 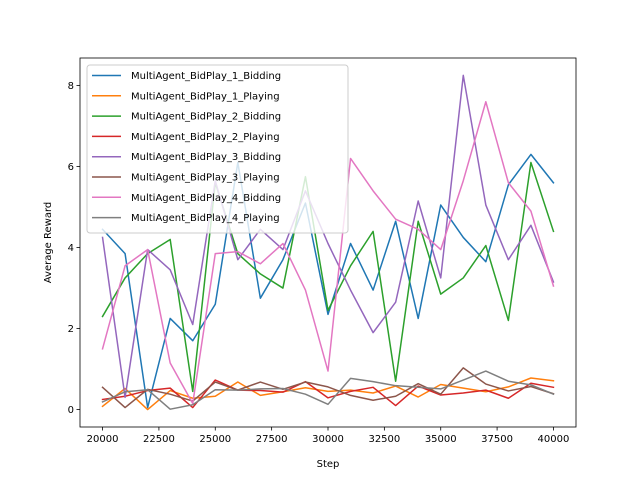 I want to click on x-tick-label: 27500, so click(x=272, y=439).